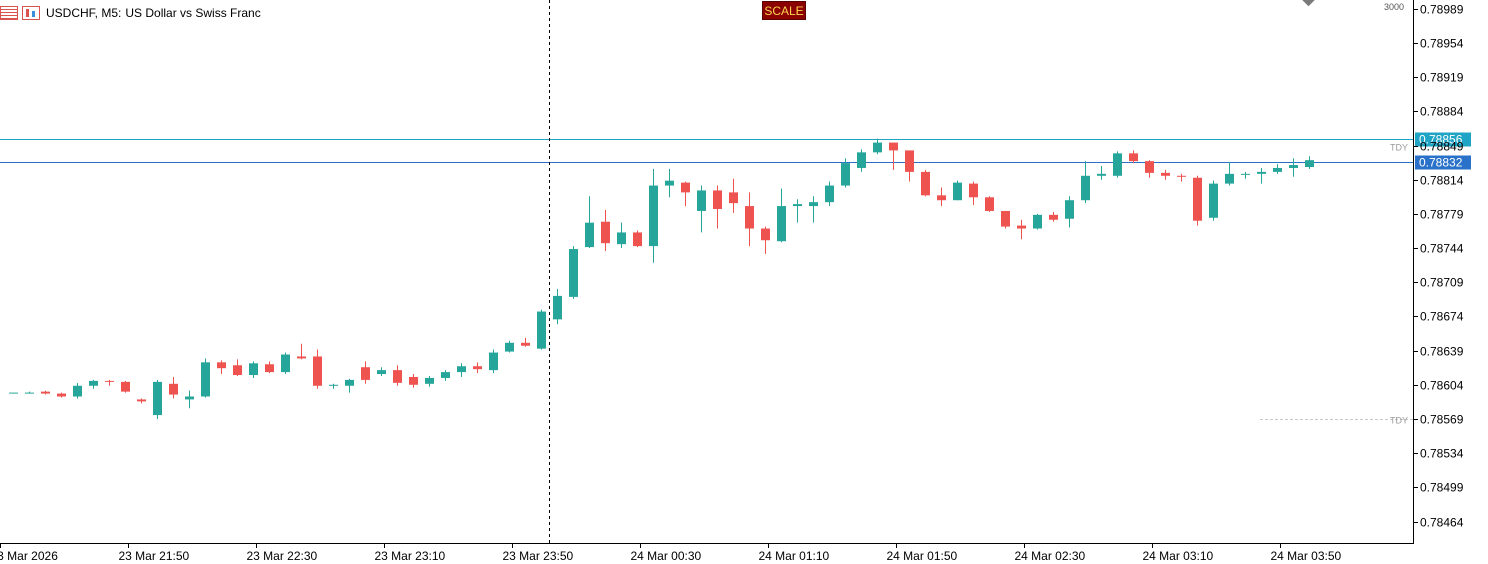 This screenshot has width=1488, height=564. Describe the element at coordinates (1442, 10) in the screenshot. I see `y-tick-label: 0.78989` at that location.